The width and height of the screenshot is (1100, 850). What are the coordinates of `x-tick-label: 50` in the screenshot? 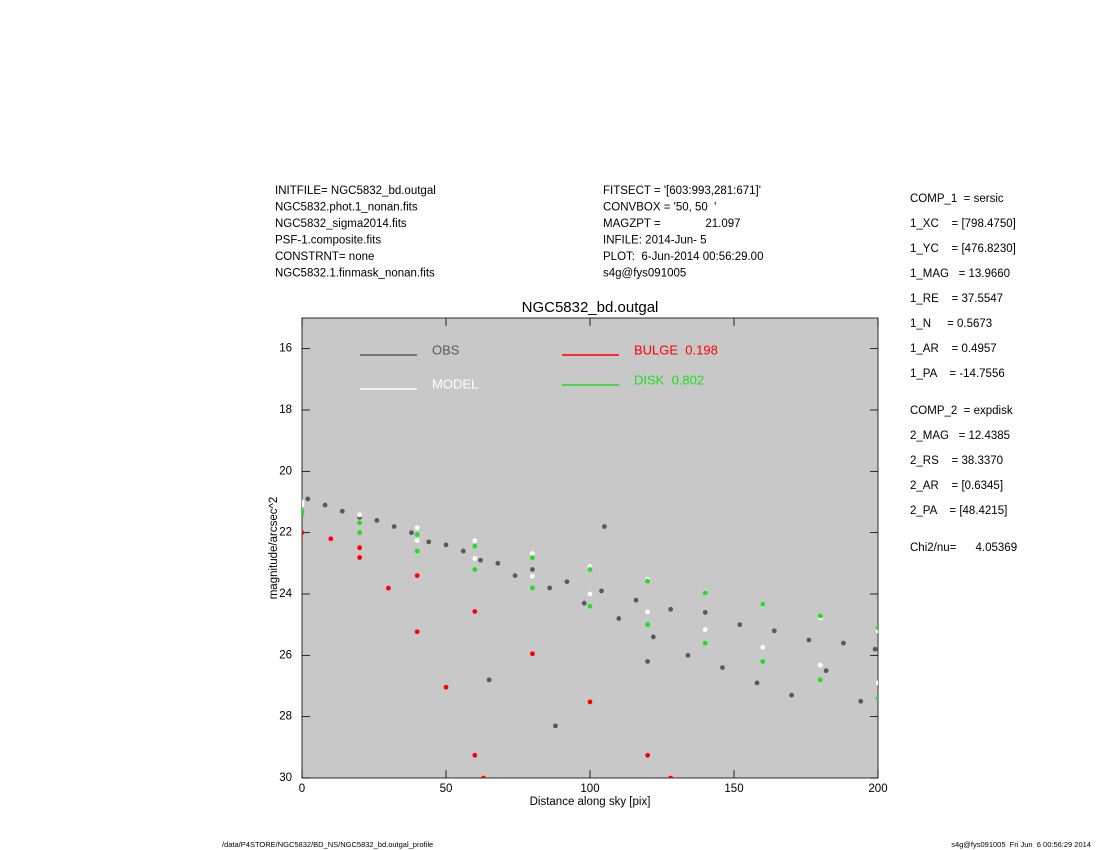 It's located at (446, 789).